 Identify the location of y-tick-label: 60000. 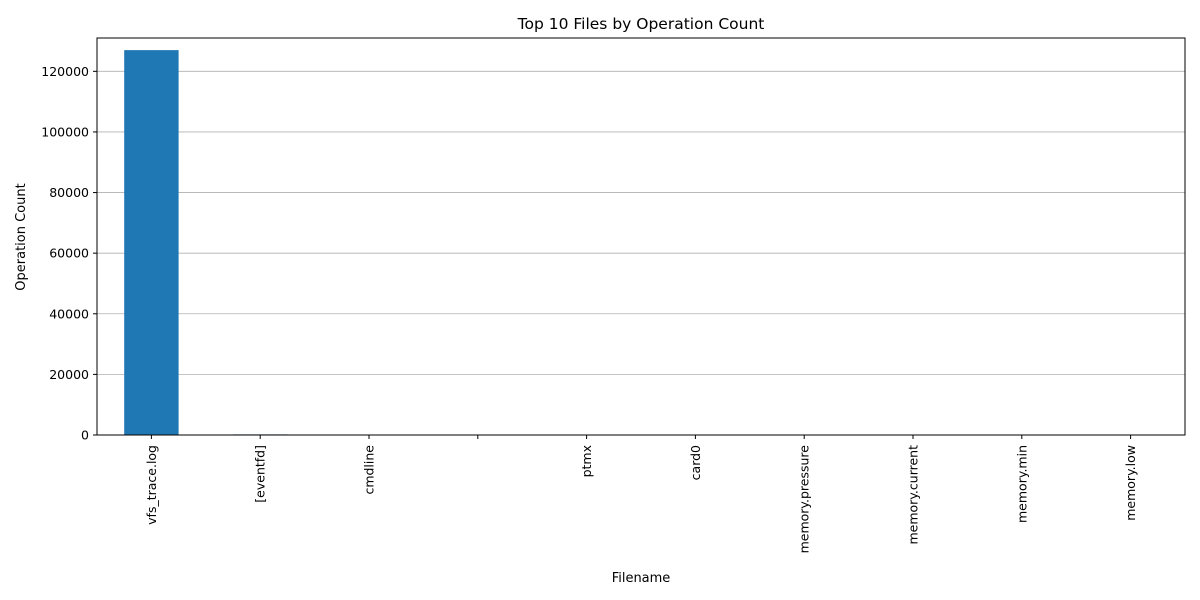
(69, 253).